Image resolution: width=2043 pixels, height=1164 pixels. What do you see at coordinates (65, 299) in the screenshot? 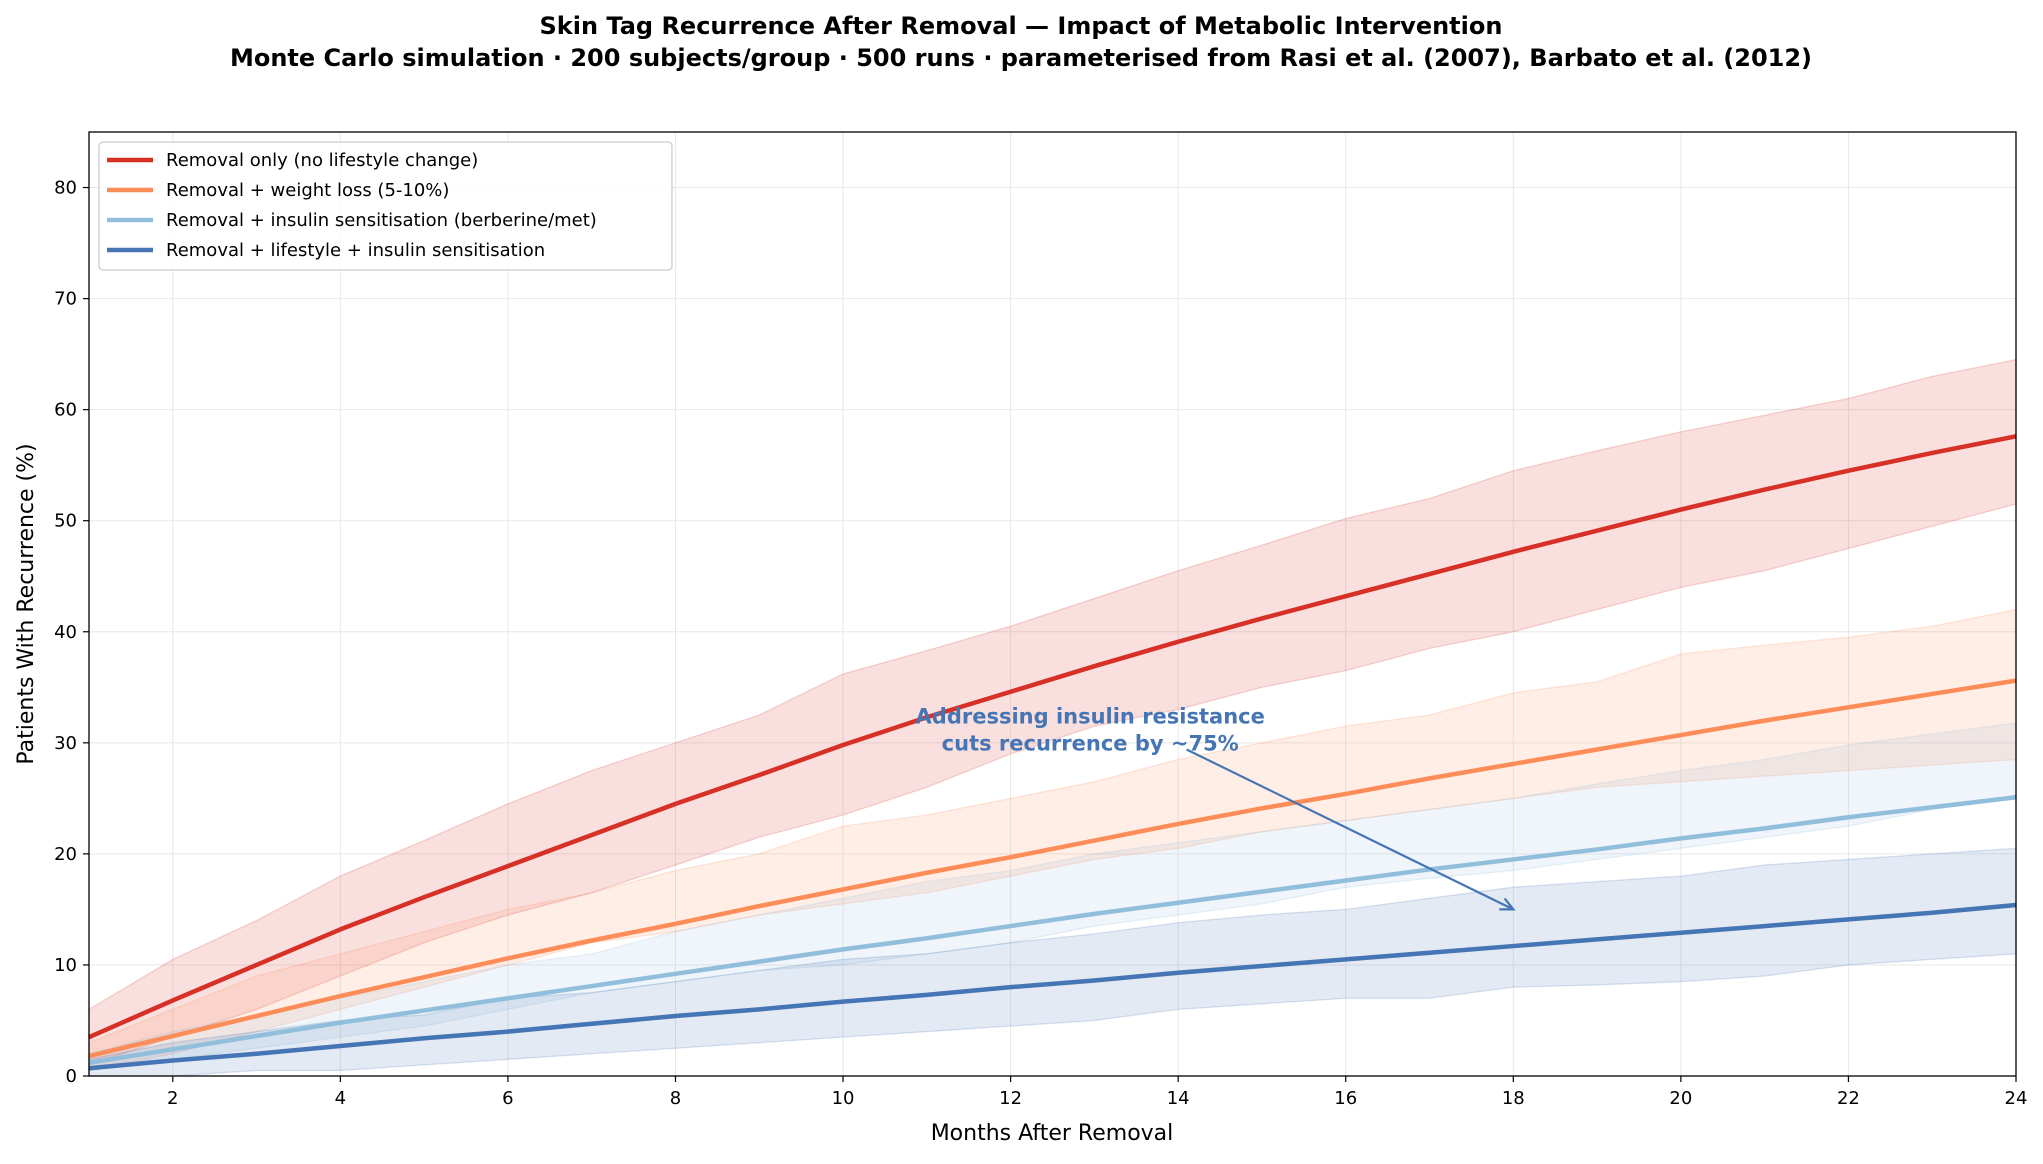
I see `y-tick-label: 70` at bounding box center [65, 299].